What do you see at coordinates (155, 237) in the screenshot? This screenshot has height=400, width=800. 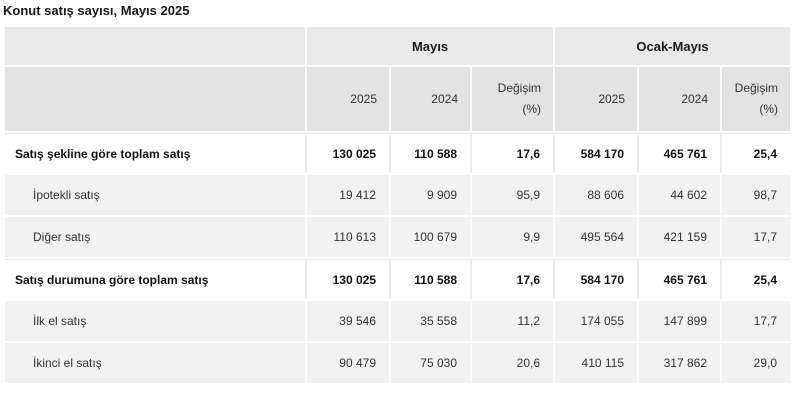 I see `row-label: Diğer satış` at bounding box center [155, 237].